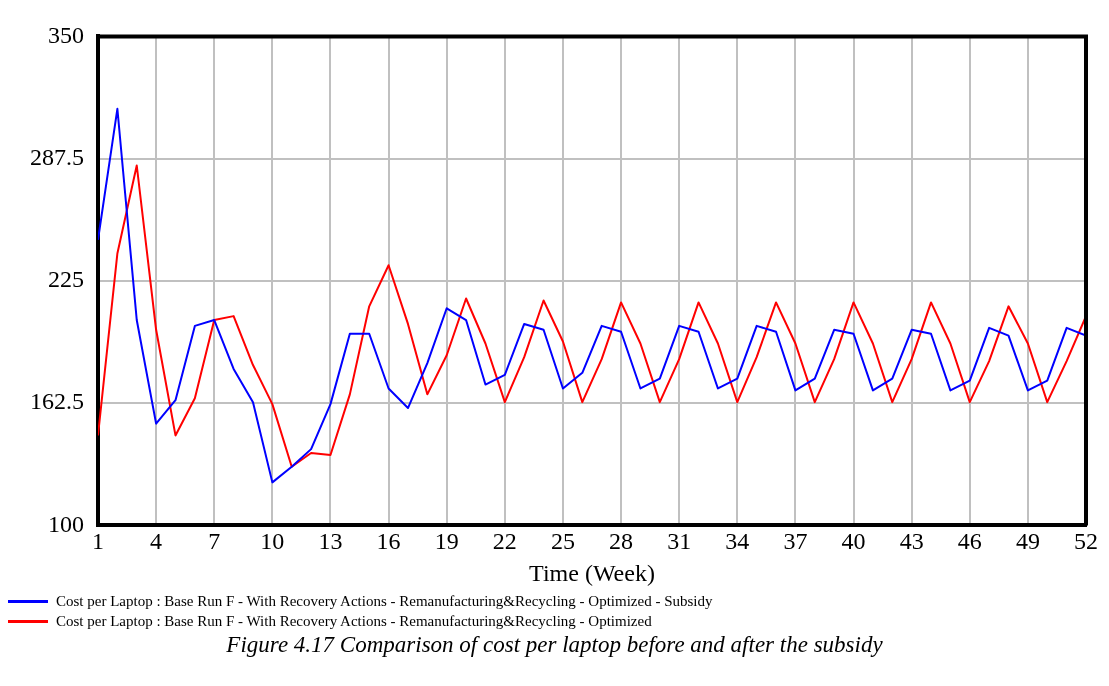 The height and width of the screenshot is (686, 1109). What do you see at coordinates (57, 156) in the screenshot?
I see `y-tick-label: 287.5` at bounding box center [57, 156].